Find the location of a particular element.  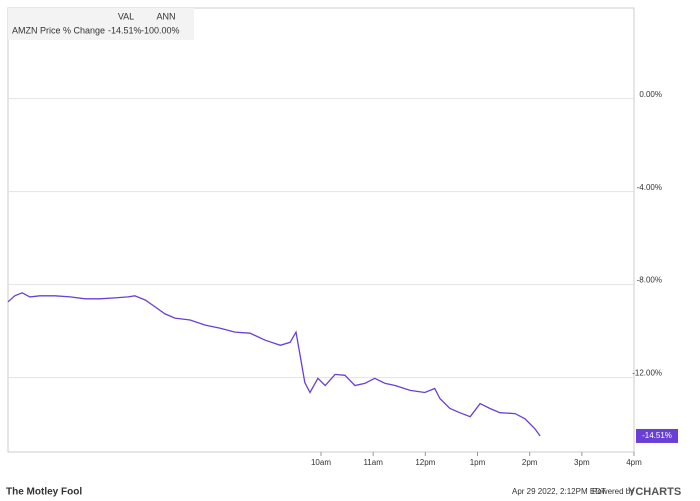

y-tick-label: -8.00% is located at coordinates (649, 280).